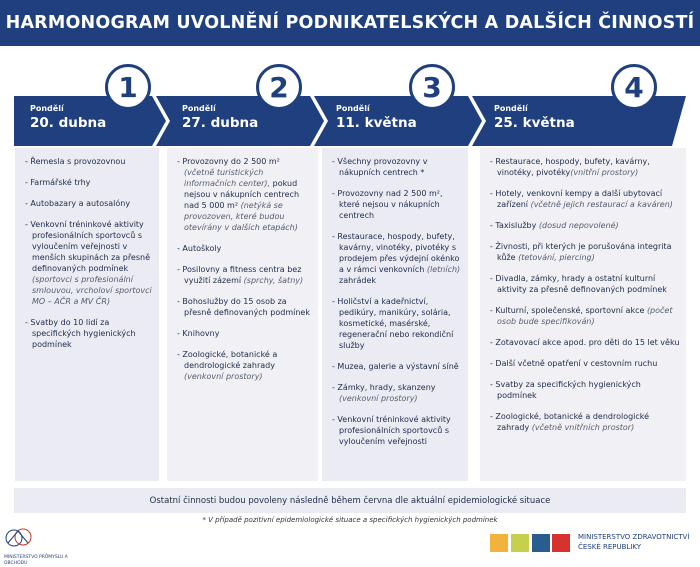  I want to click on list-item: - Autoškoly, so click(244, 248).